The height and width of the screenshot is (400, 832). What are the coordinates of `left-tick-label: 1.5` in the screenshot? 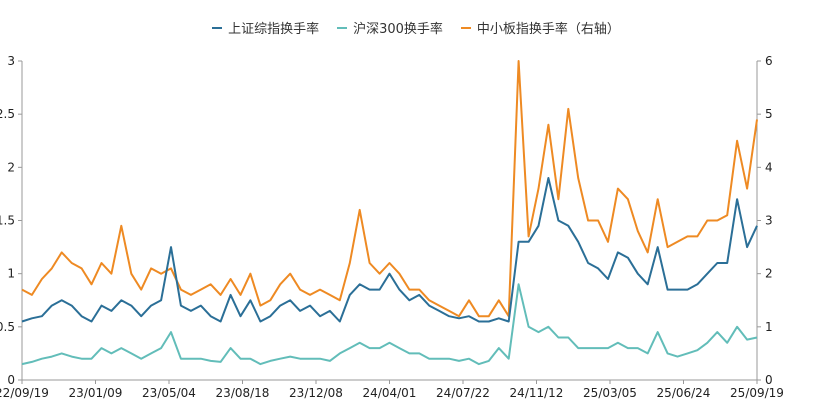 It's located at (7, 221).